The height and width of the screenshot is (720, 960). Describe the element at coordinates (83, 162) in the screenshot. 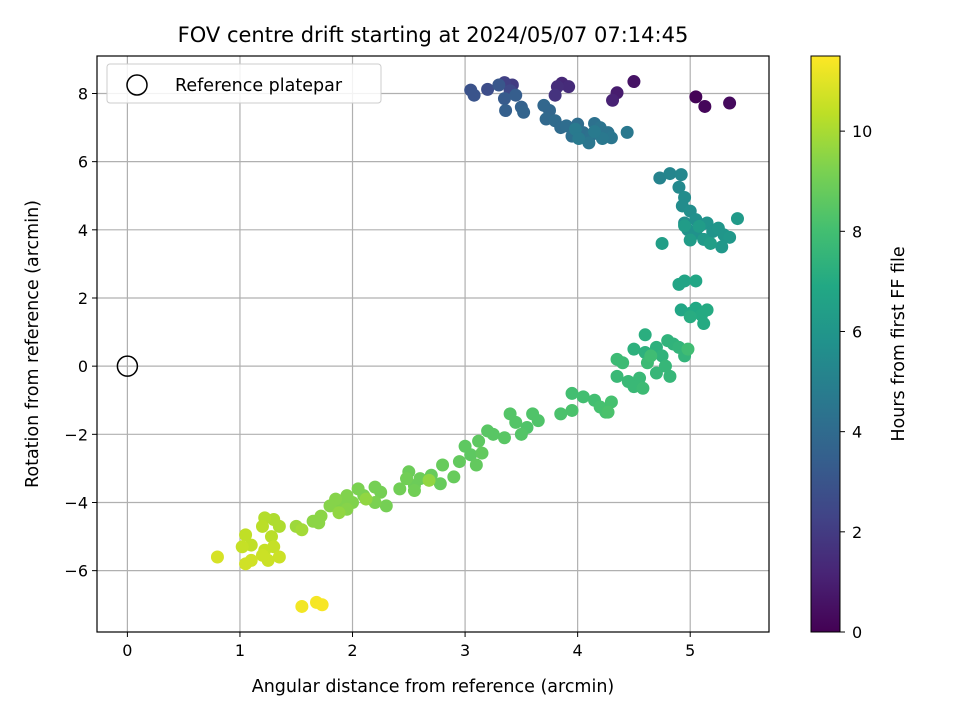

I see `y-tick-label: 6` at that location.